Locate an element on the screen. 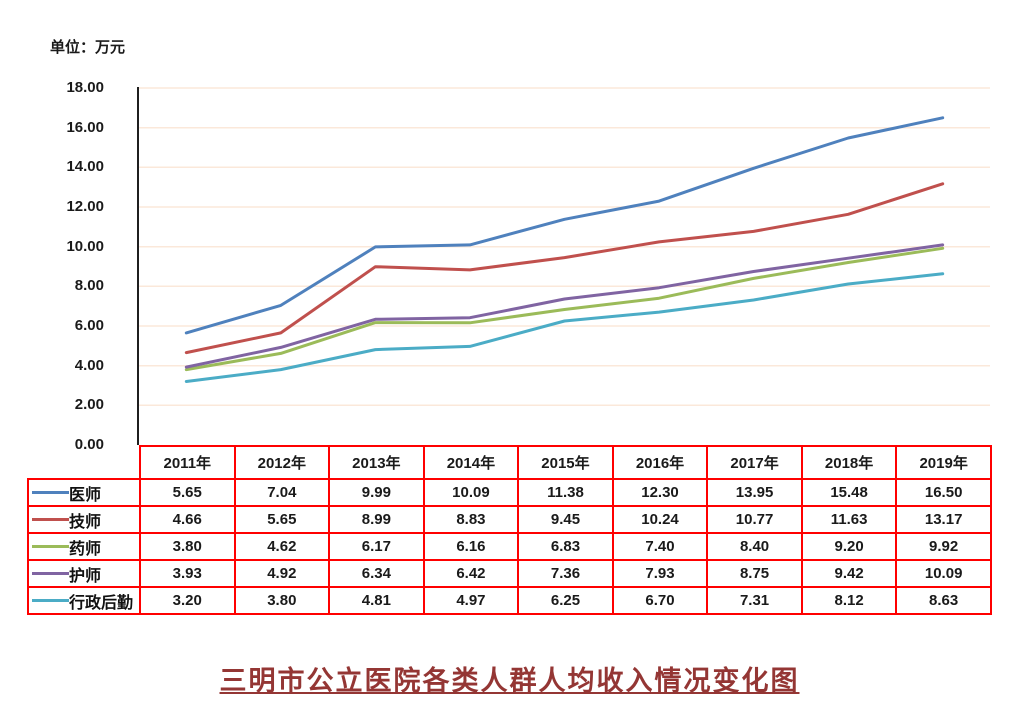  year-header-cell: 2011年 is located at coordinates (187, 462).